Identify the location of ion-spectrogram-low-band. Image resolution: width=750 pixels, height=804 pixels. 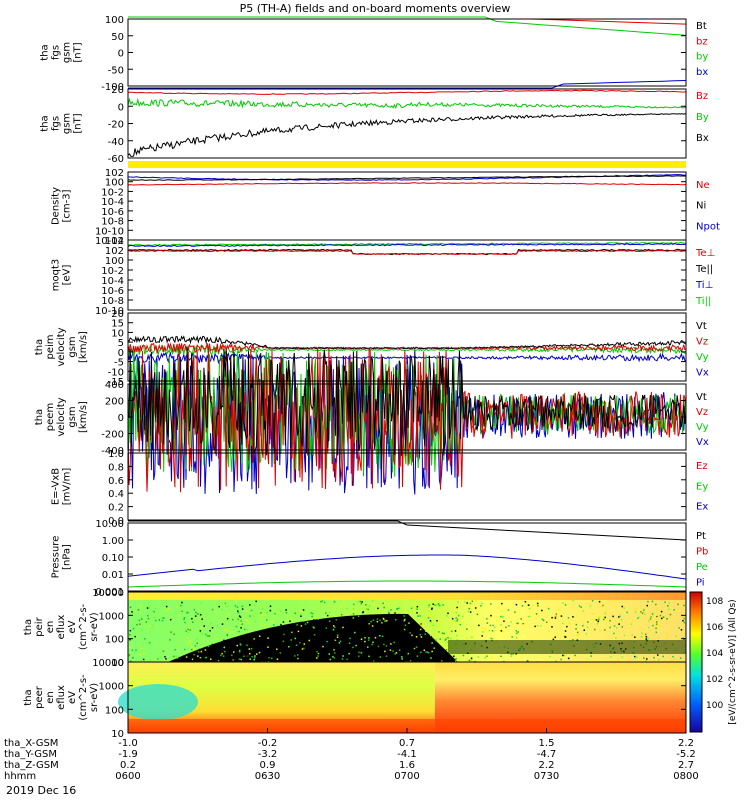
(567, 647).